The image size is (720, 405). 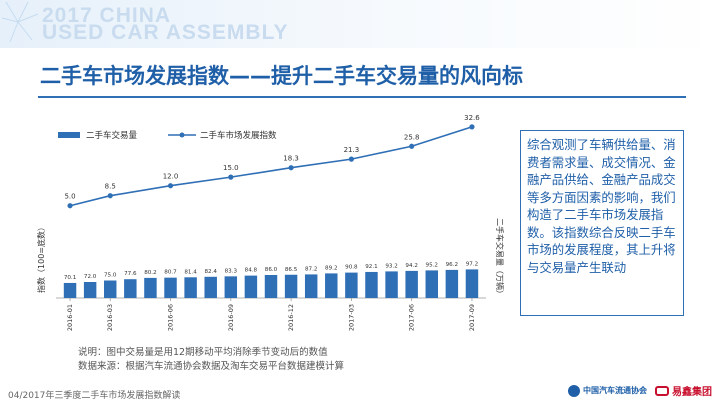 What do you see at coordinates (281, 76) in the screenshot?
I see `page-title: 二手车市场发展指数——提升二手车交易量的风向标` at bounding box center [281, 76].